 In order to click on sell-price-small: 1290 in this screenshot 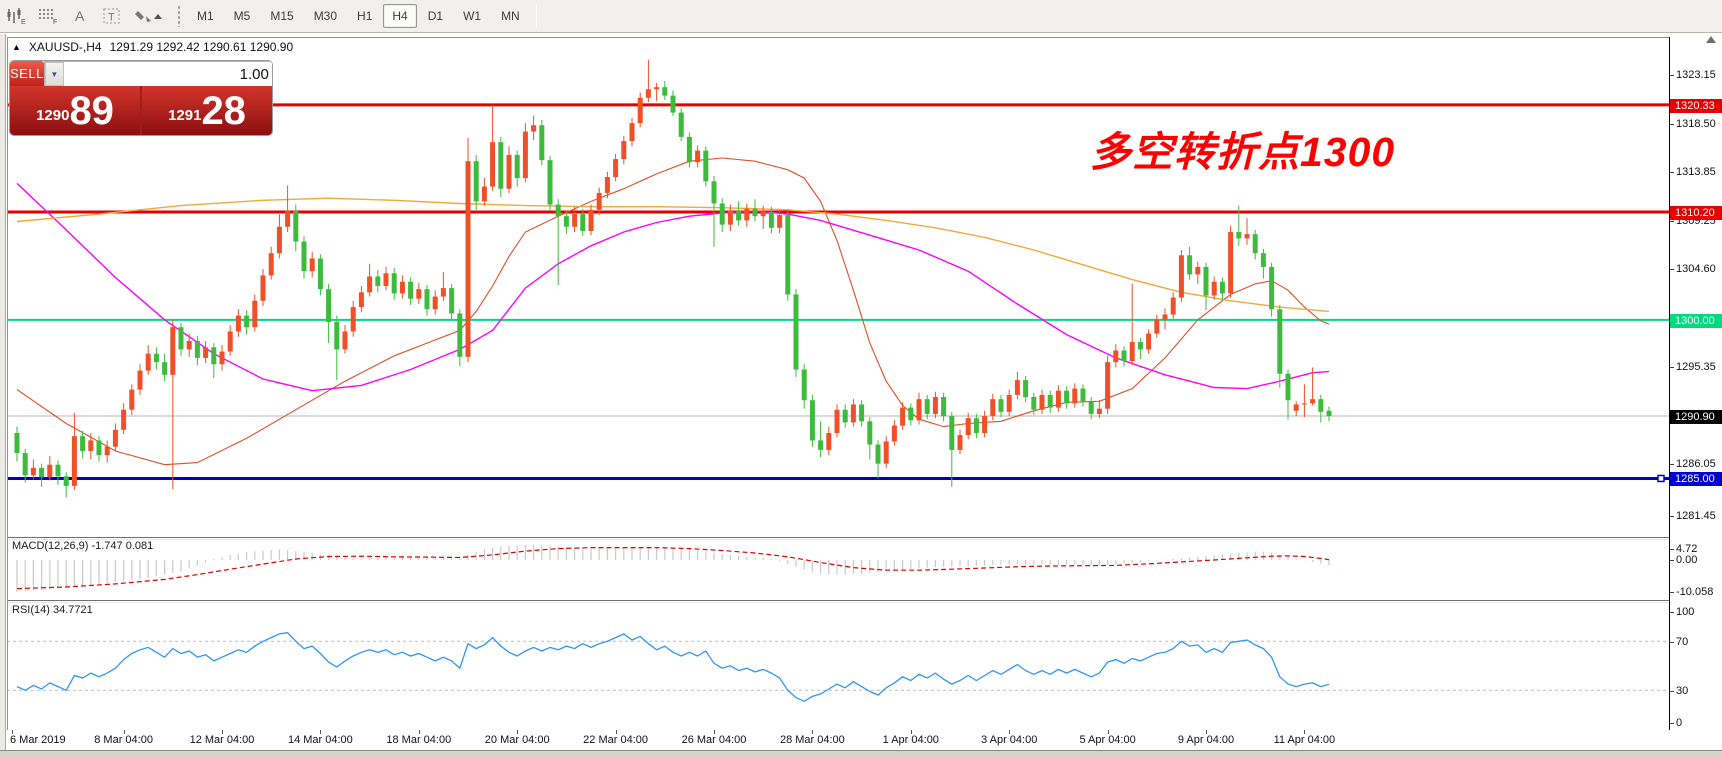, I will do `click(53, 115)`.